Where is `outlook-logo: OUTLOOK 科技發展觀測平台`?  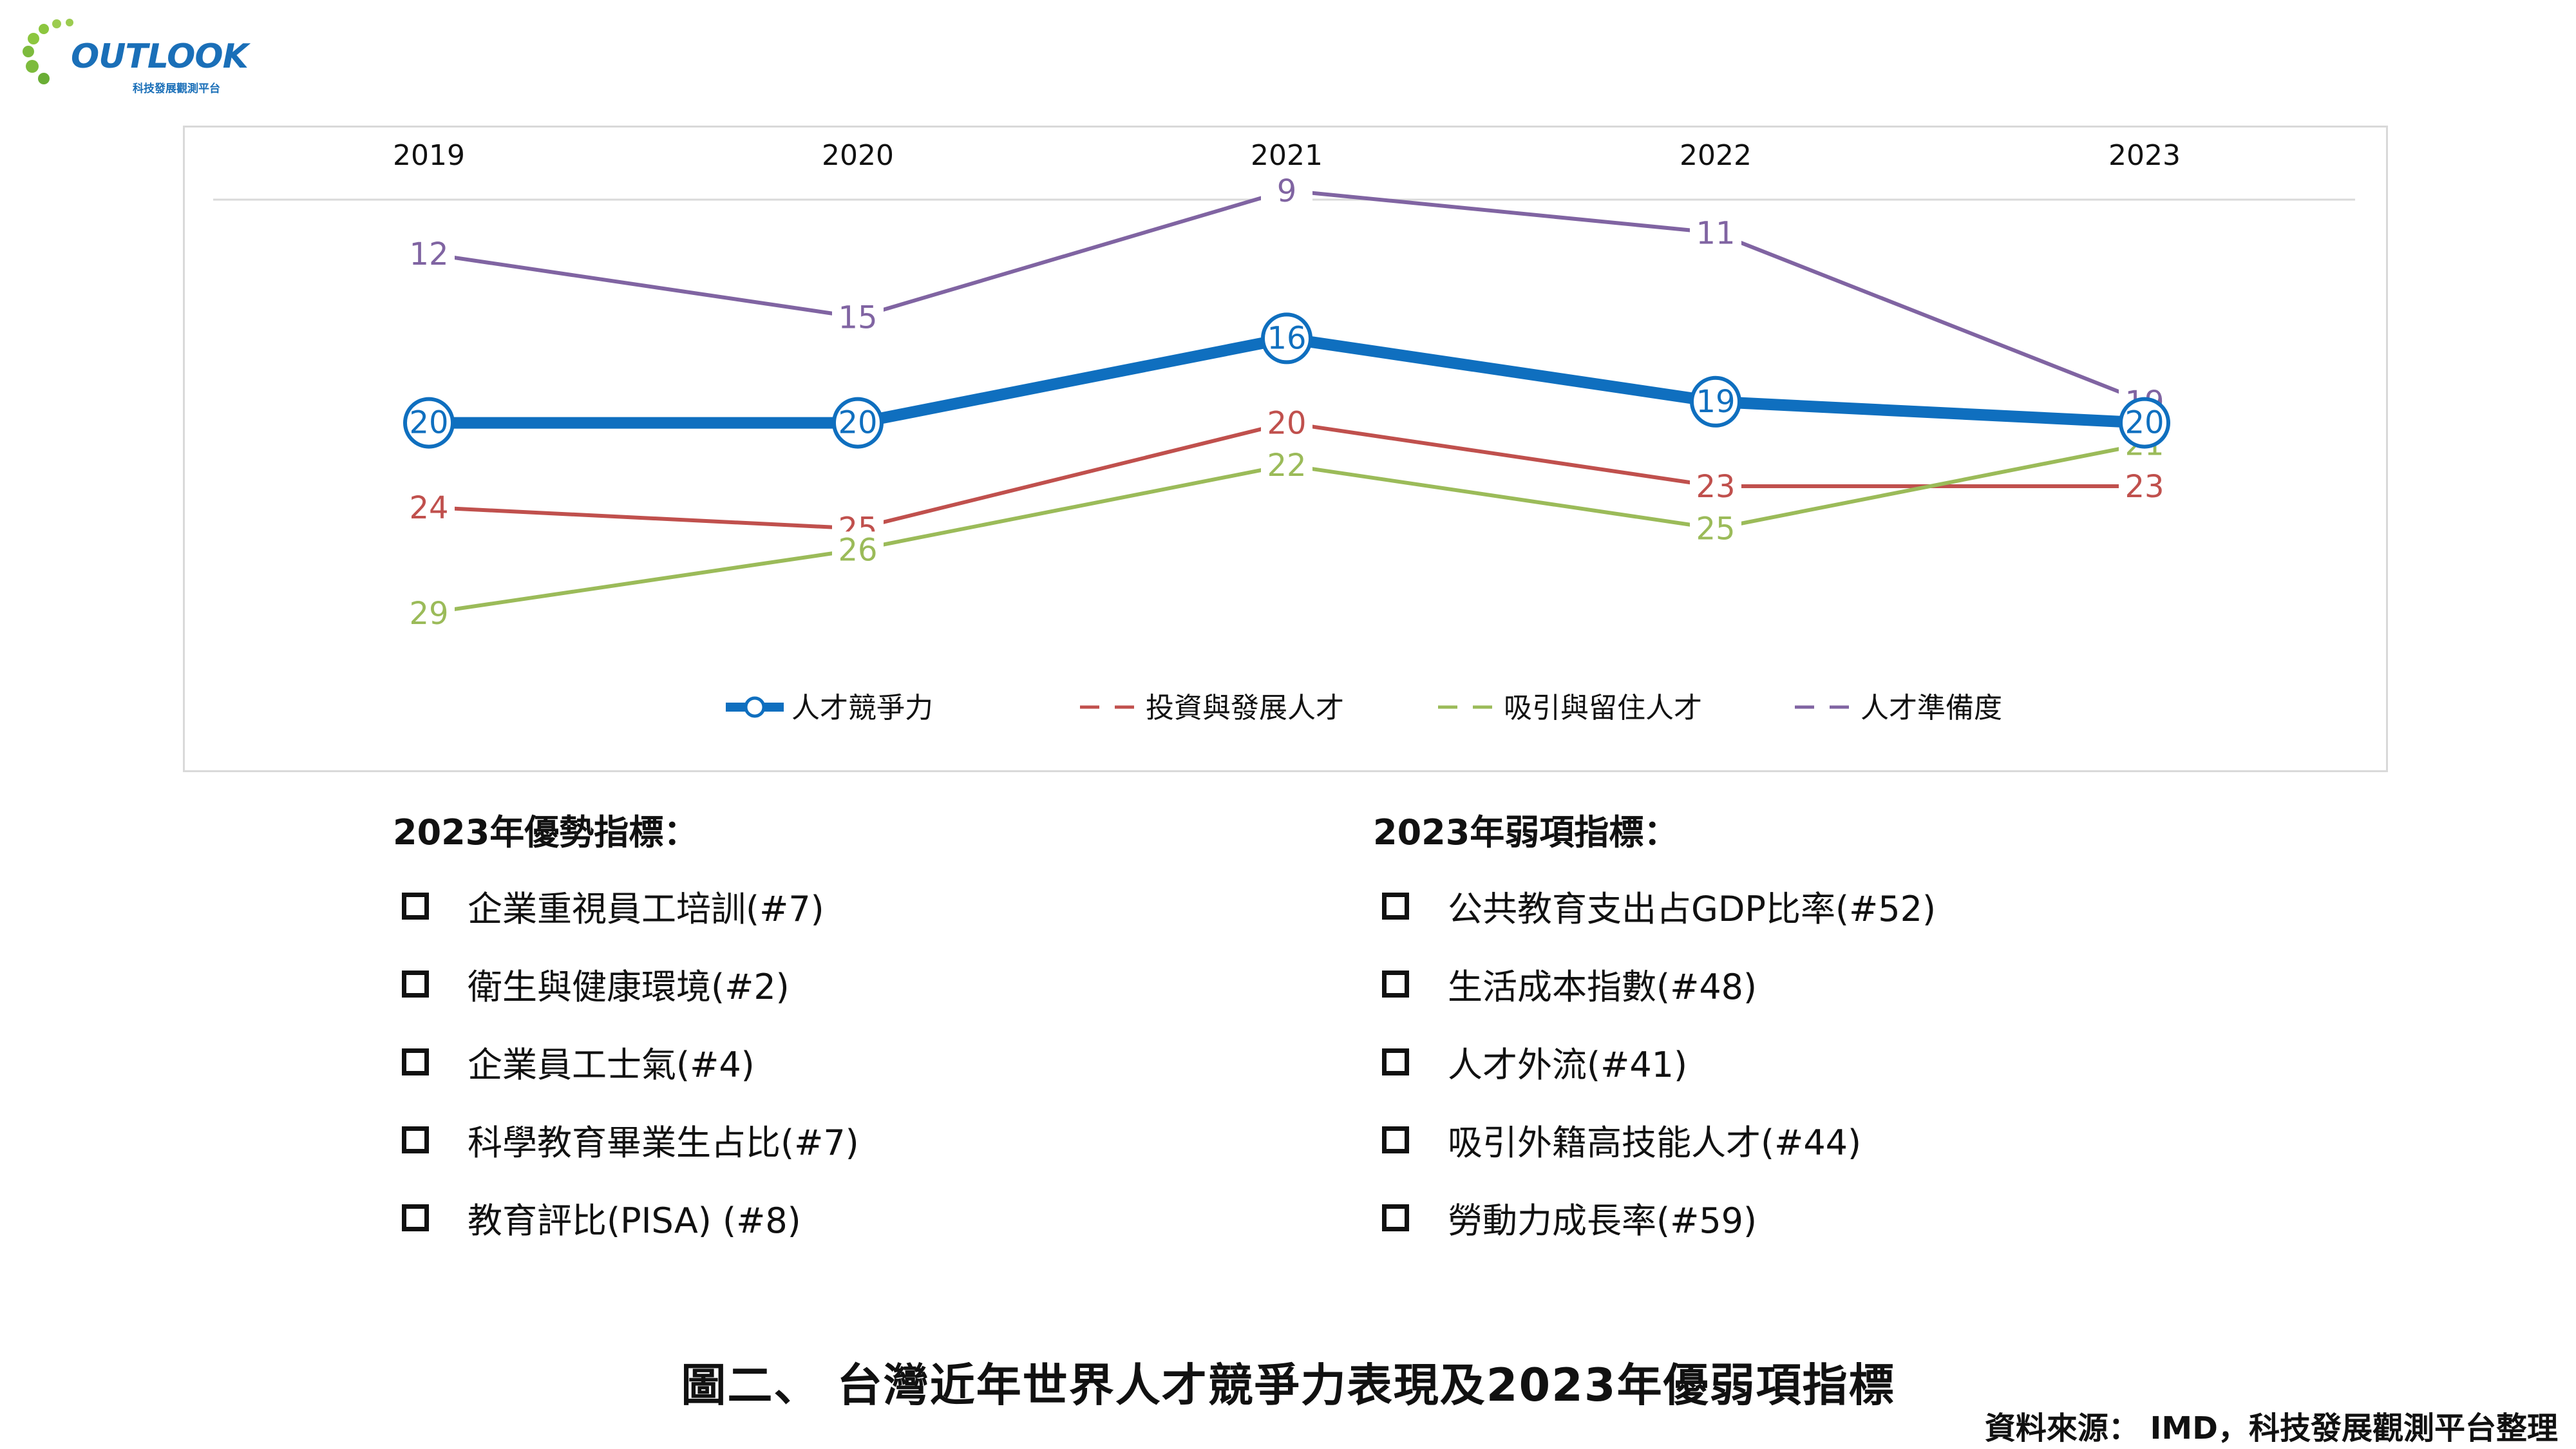
outlook-logo: OUTLOOK 科技發展觀測平台 is located at coordinates (134, 54).